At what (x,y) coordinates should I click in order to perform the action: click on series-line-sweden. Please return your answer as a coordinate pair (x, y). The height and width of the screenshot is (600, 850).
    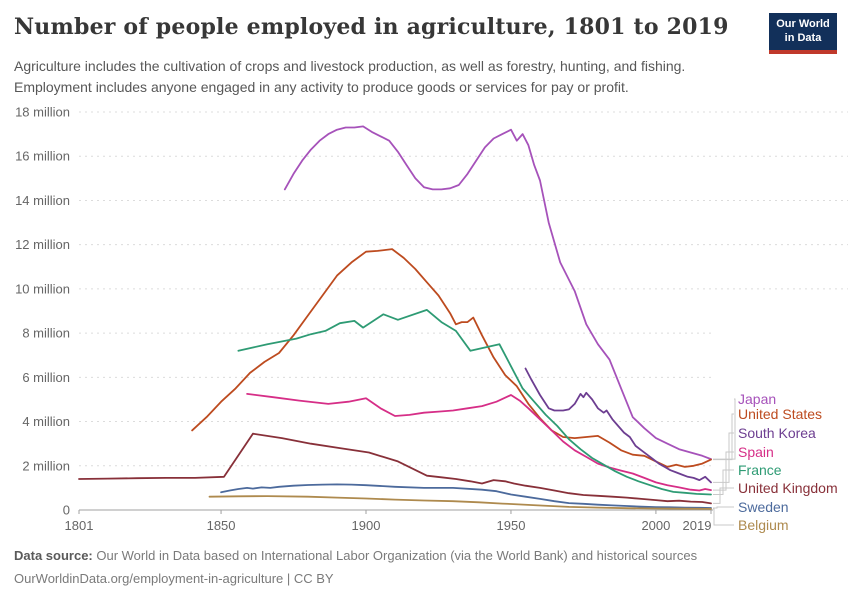
    Looking at the image, I should click on (466, 496).